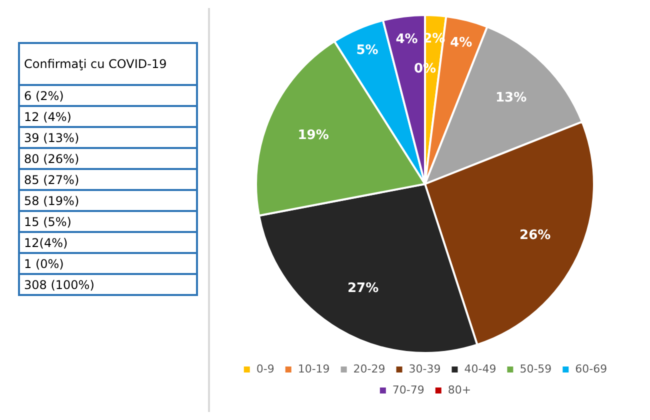 This screenshot has width=650, height=420. What do you see at coordinates (314, 369) in the screenshot?
I see `legend-label: 10-19` at bounding box center [314, 369].